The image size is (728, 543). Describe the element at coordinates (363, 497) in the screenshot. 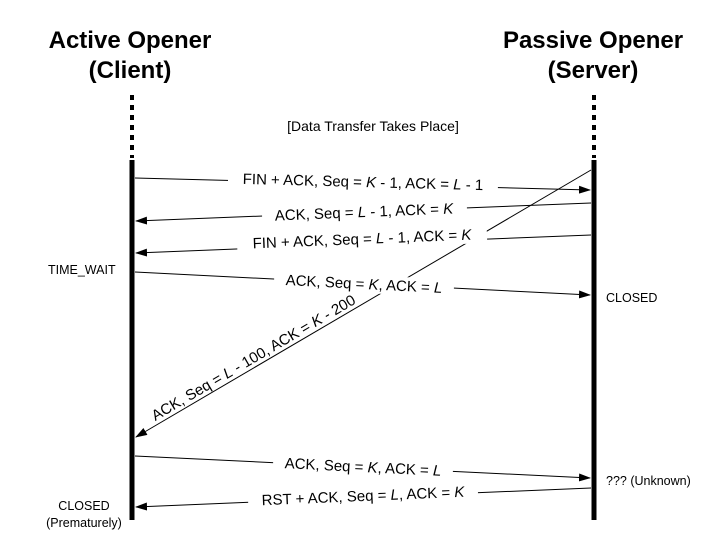

I see `message-label-rst-ack: RST + ACK, Seq = L, ACK = K` at that location.